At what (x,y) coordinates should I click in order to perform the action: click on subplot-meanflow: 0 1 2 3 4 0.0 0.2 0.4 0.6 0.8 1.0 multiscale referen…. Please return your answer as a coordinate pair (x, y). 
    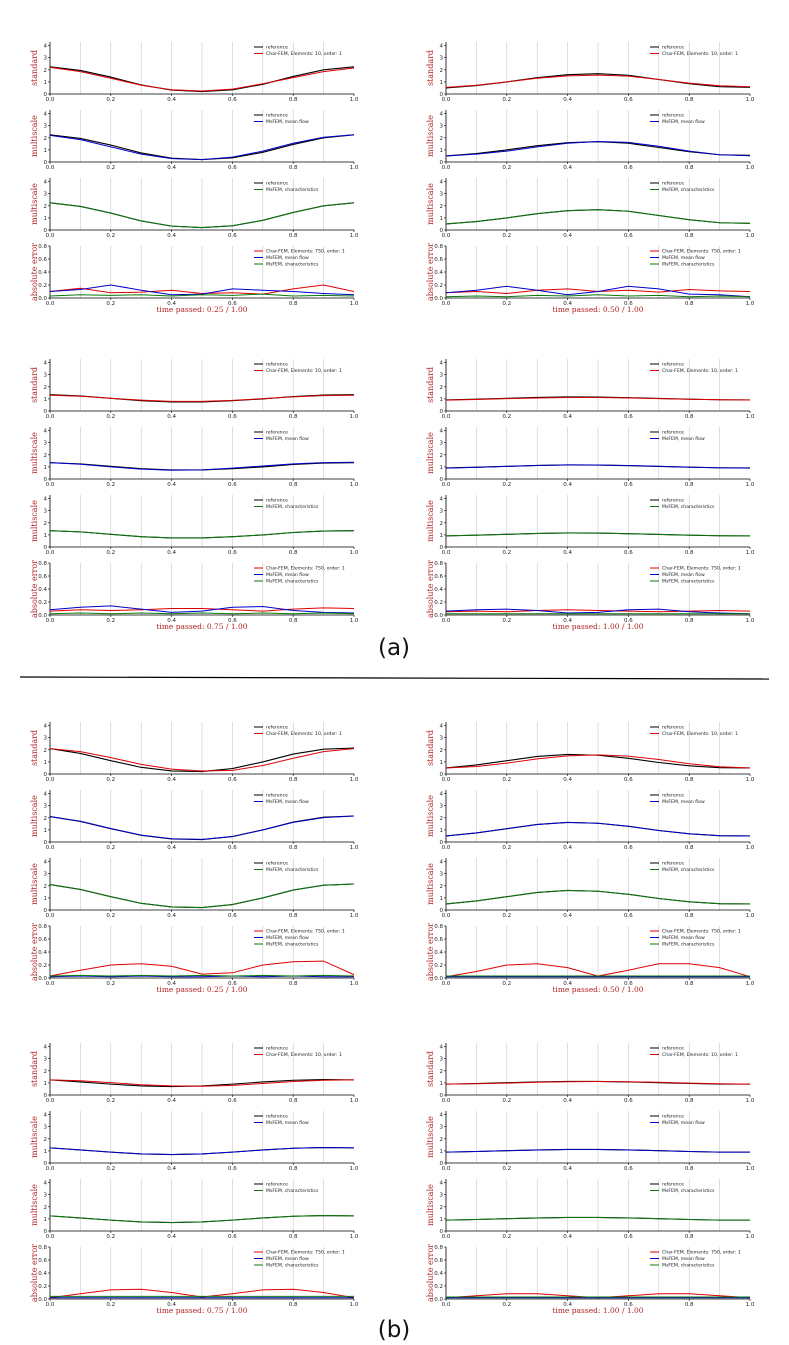
    Looking at the image, I should click on (590, 457).